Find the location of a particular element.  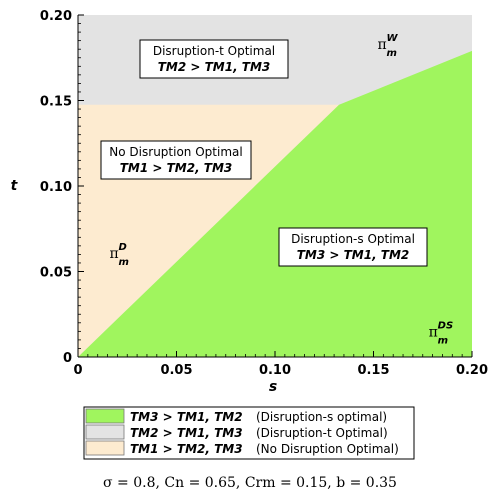

region-label-ds: Disruption-s Optimal TM3 > TM1, TM2 is located at coordinates (353, 247).